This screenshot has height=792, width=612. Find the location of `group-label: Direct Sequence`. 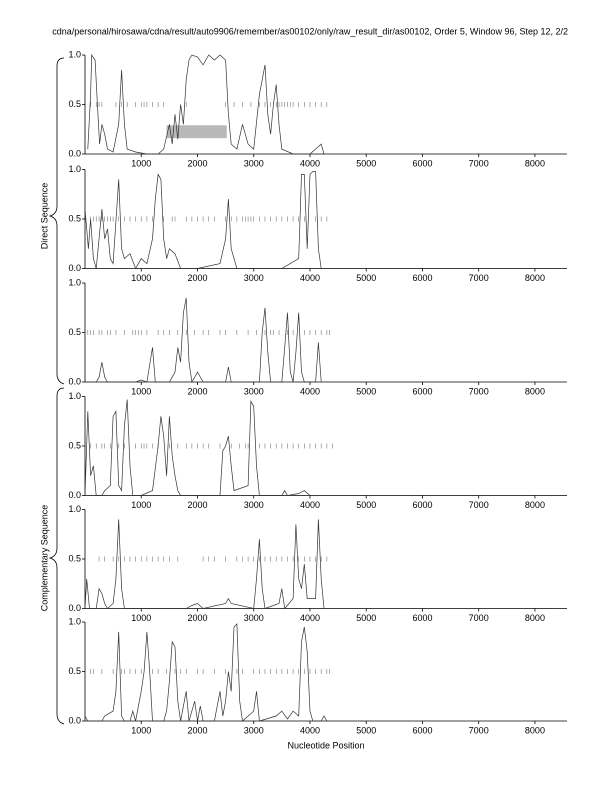

group-label: Direct Sequence is located at coordinates (44, 216).